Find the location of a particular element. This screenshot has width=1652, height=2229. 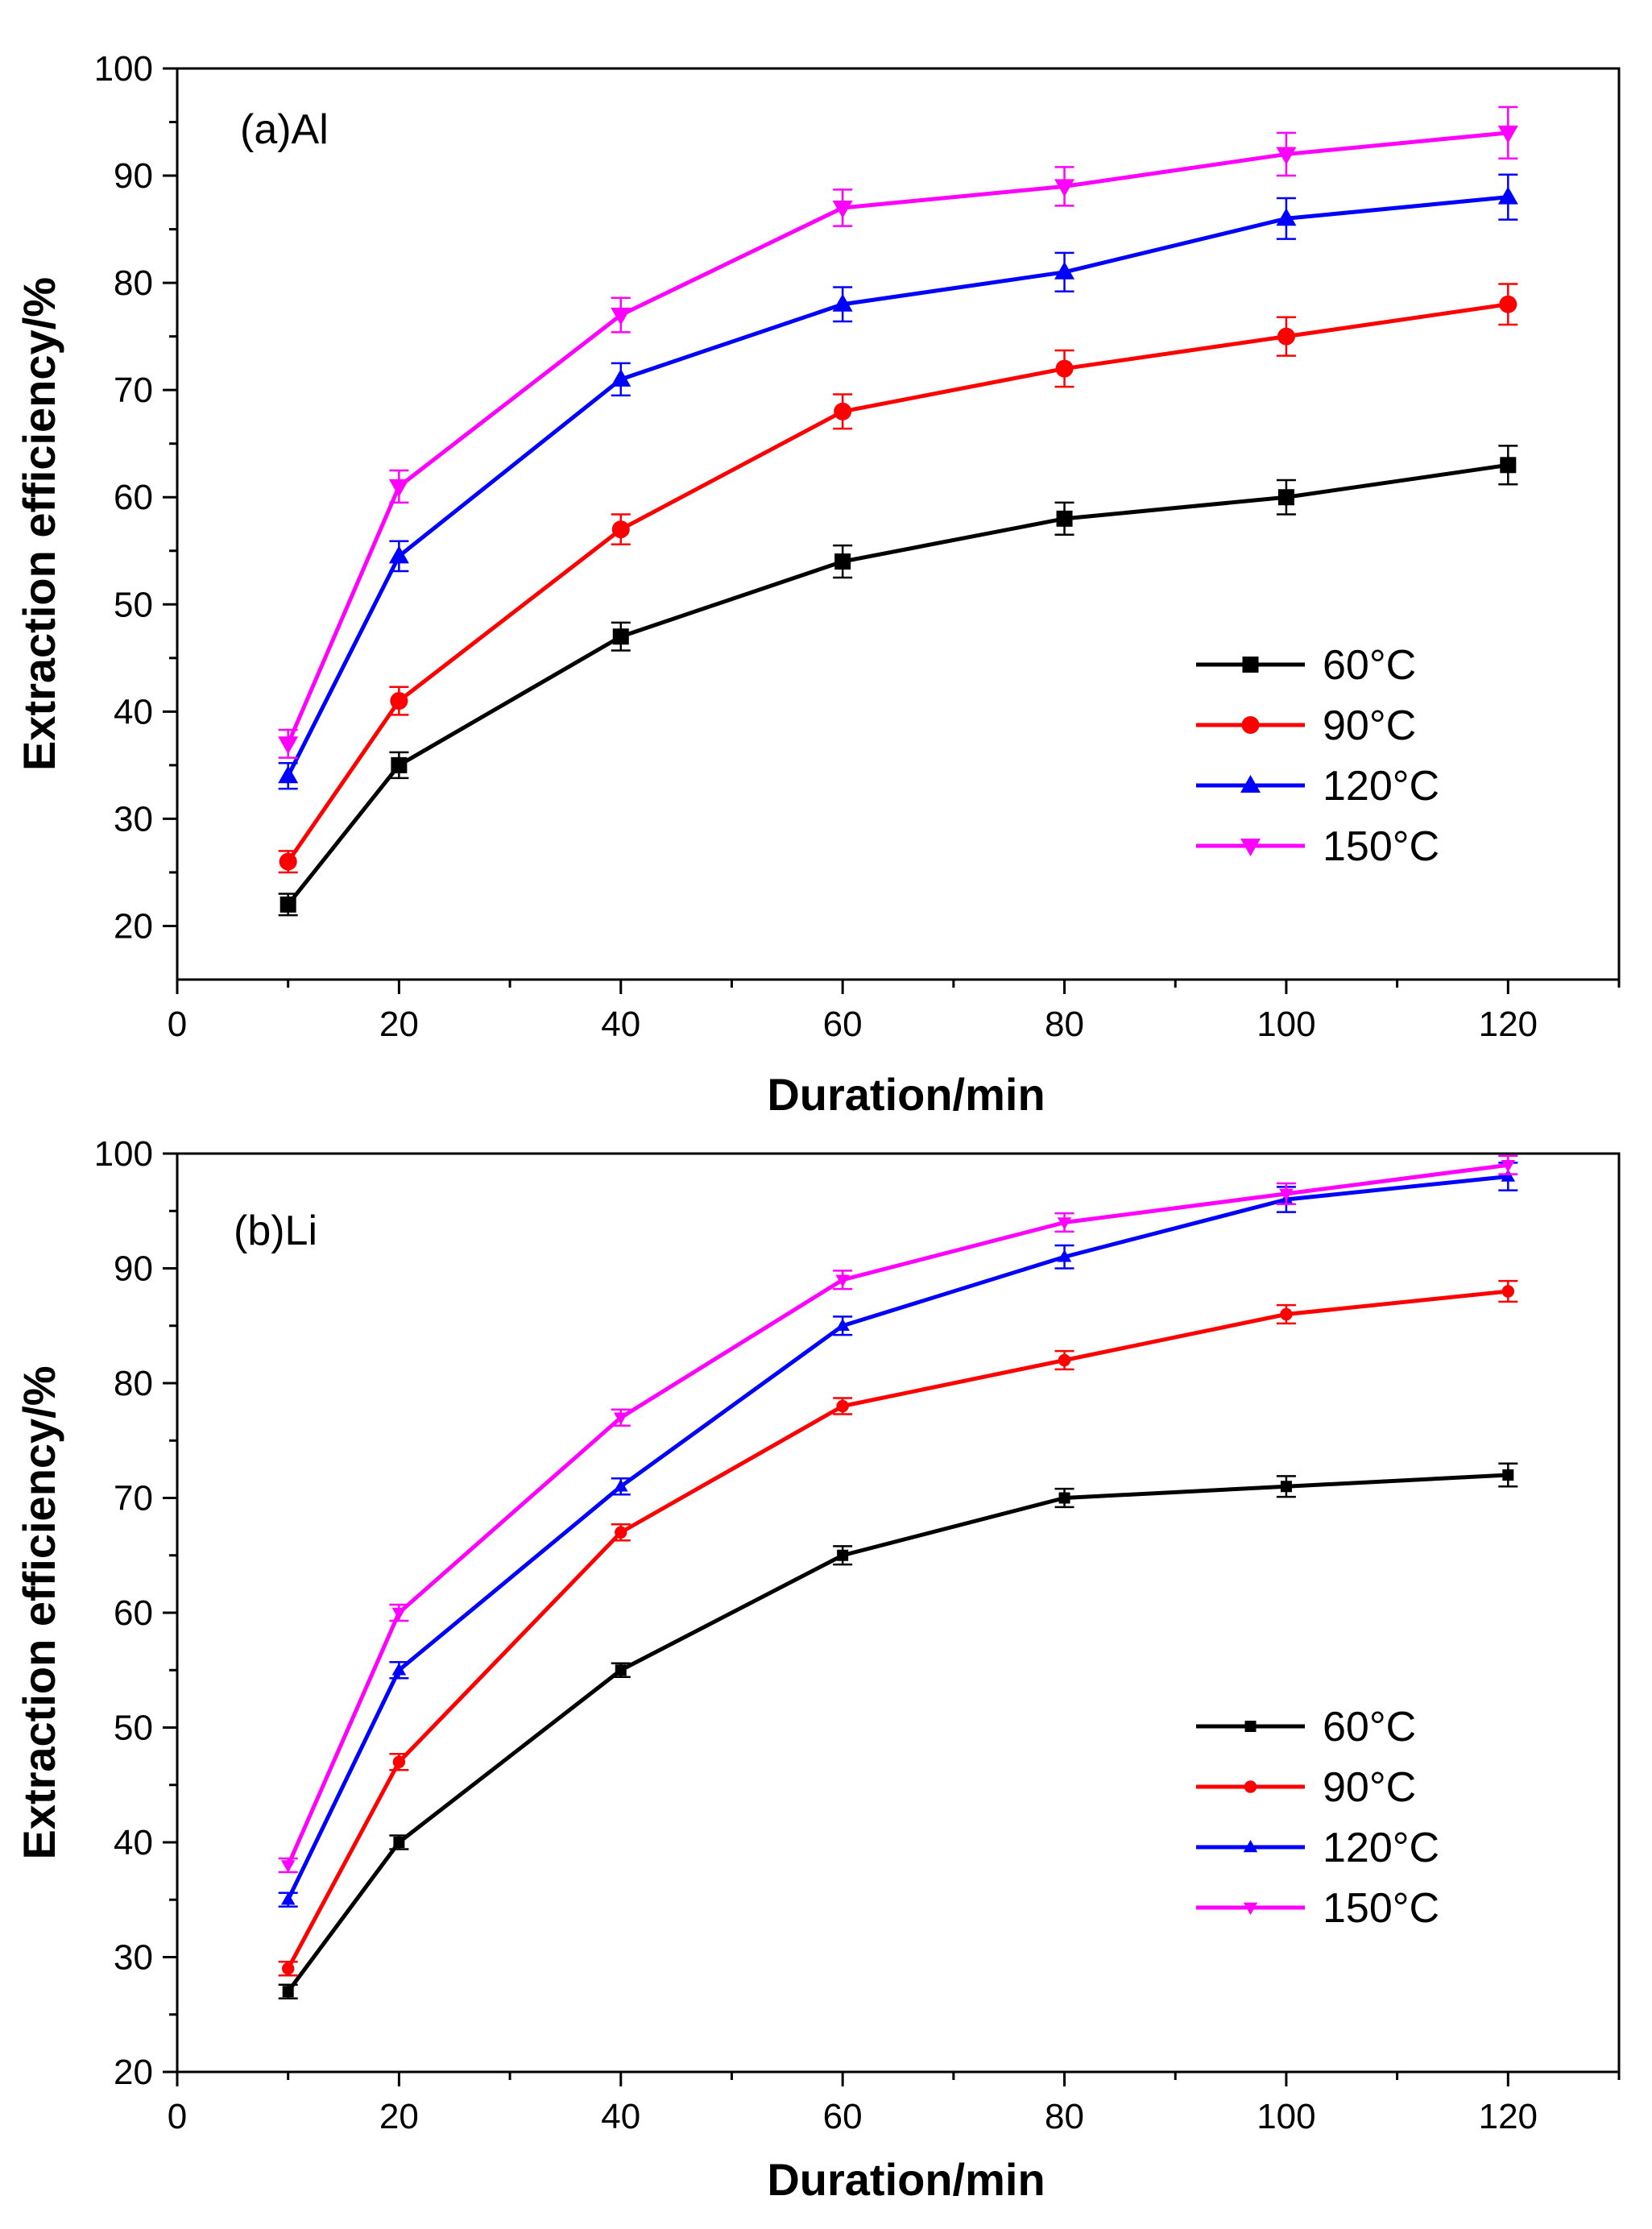

legend-label: 60°C is located at coordinates (1369, 1727).